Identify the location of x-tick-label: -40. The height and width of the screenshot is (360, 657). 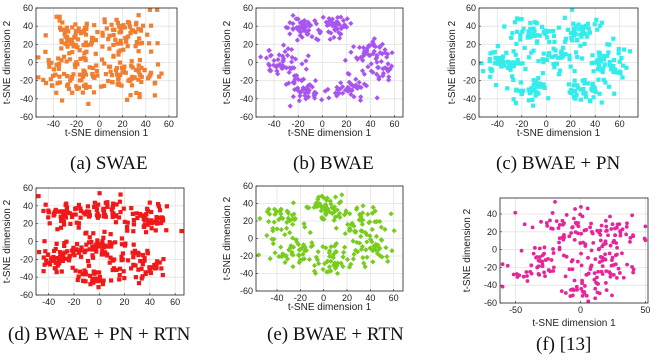
(53, 124).